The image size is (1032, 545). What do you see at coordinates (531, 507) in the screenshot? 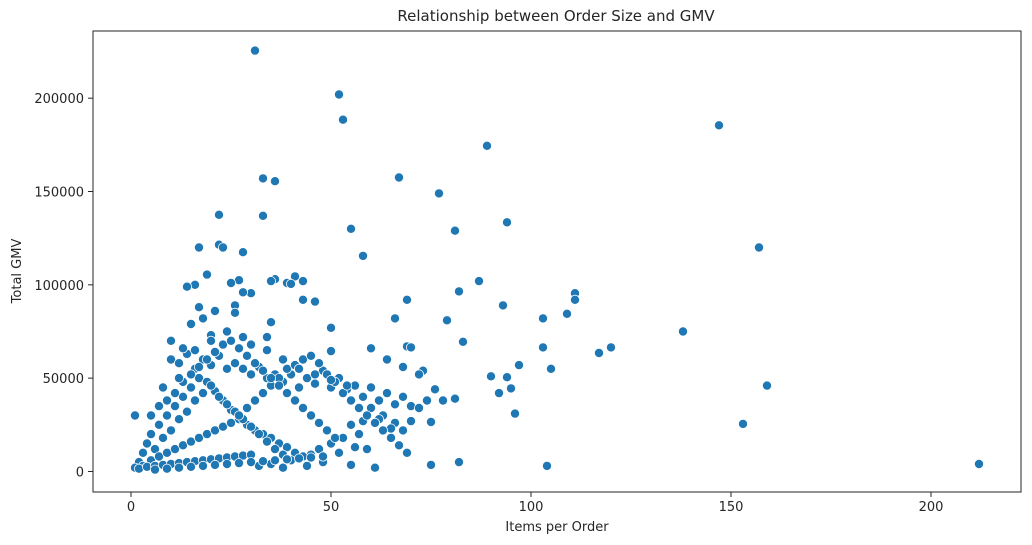
I see `x-tick-label: 100` at bounding box center [531, 507].